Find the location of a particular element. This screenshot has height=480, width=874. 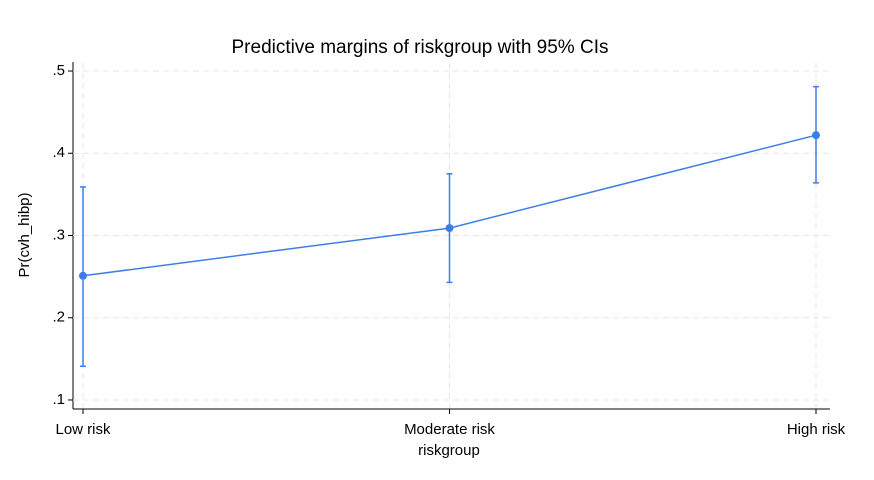

x-tick-label: Low risk is located at coordinates (83, 429).